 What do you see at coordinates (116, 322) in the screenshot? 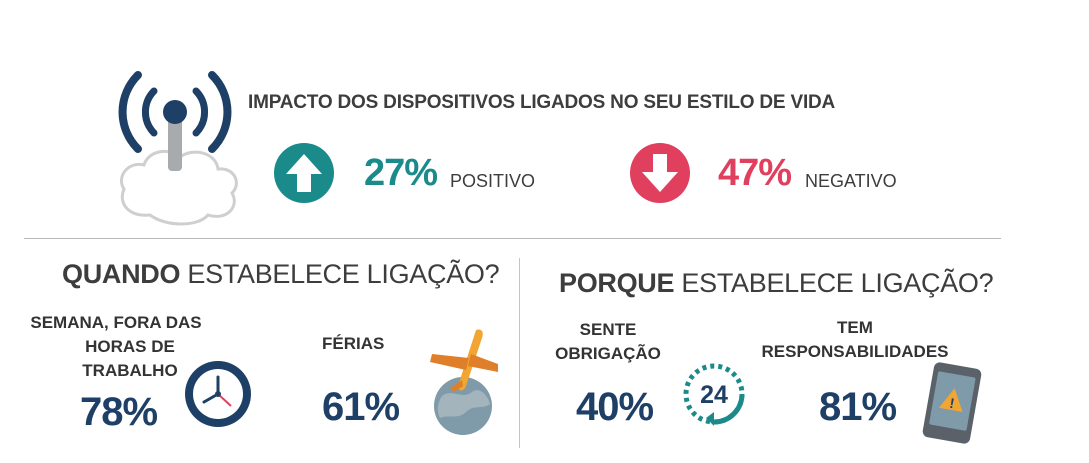
I see `caption-line: SEMANA, FORA DAS` at bounding box center [116, 322].